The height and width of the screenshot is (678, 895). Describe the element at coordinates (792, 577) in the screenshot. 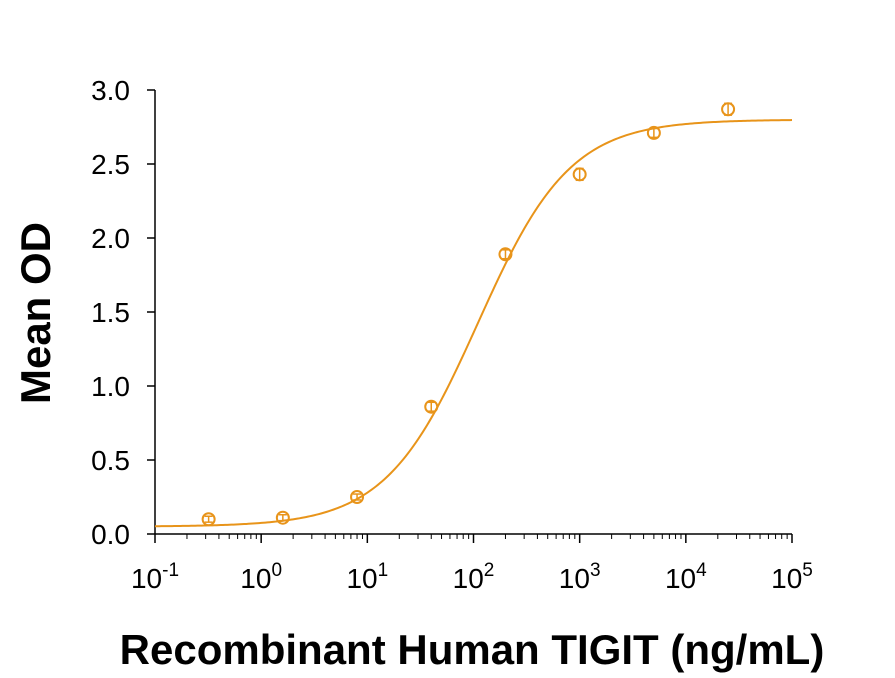

I see `x-tick-label: 10⁵` at that location.